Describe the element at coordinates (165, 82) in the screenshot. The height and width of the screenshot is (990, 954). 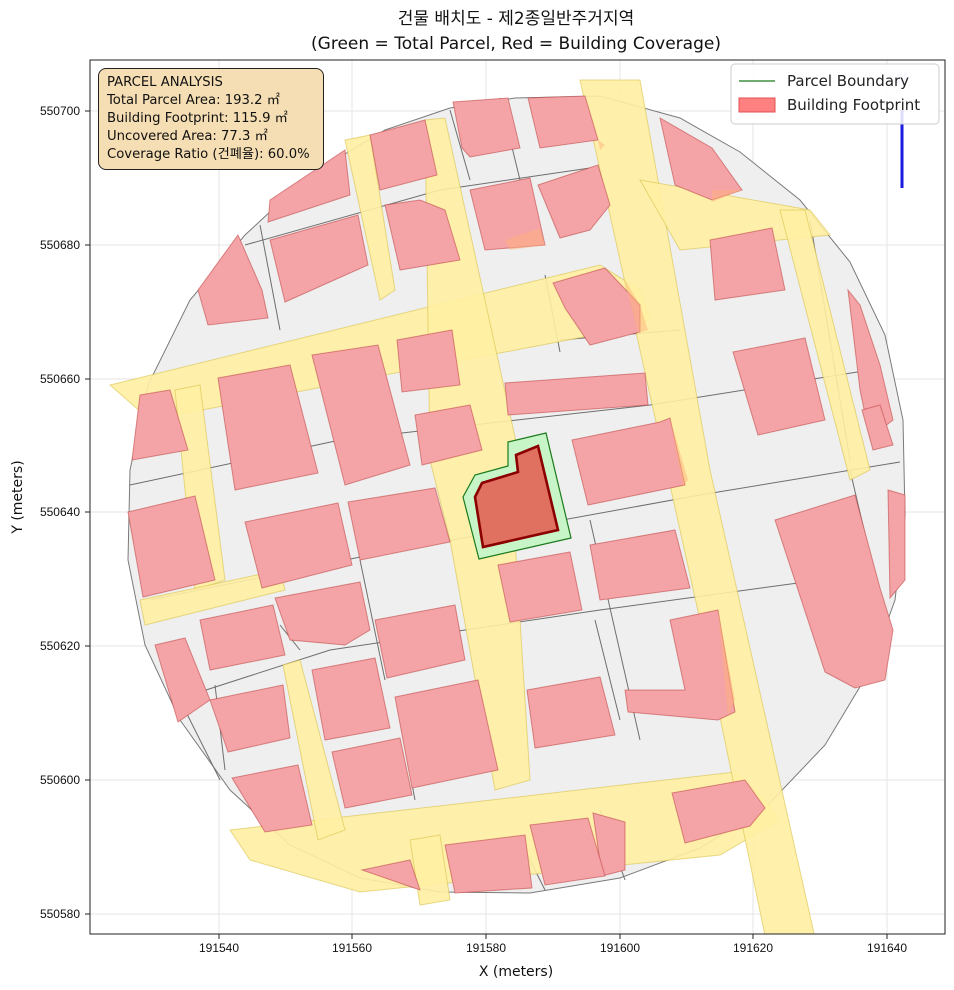
I see `info-heading: PARCEL ANALYSIS` at that location.